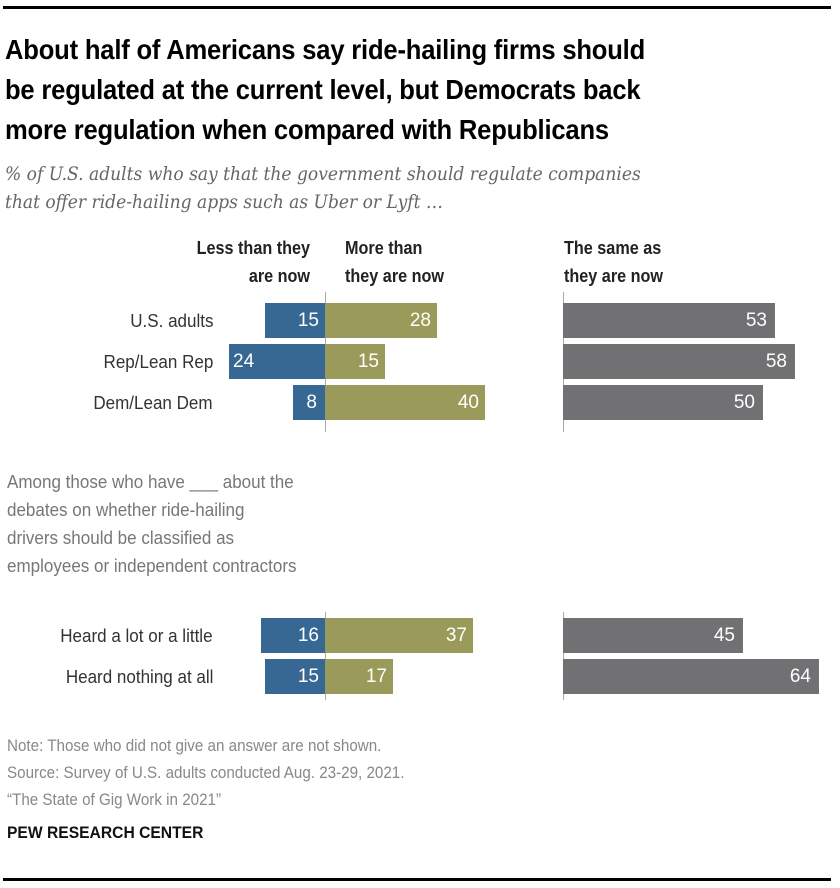 The width and height of the screenshot is (840, 888). I want to click on column-header-line: are now, so click(279, 276).